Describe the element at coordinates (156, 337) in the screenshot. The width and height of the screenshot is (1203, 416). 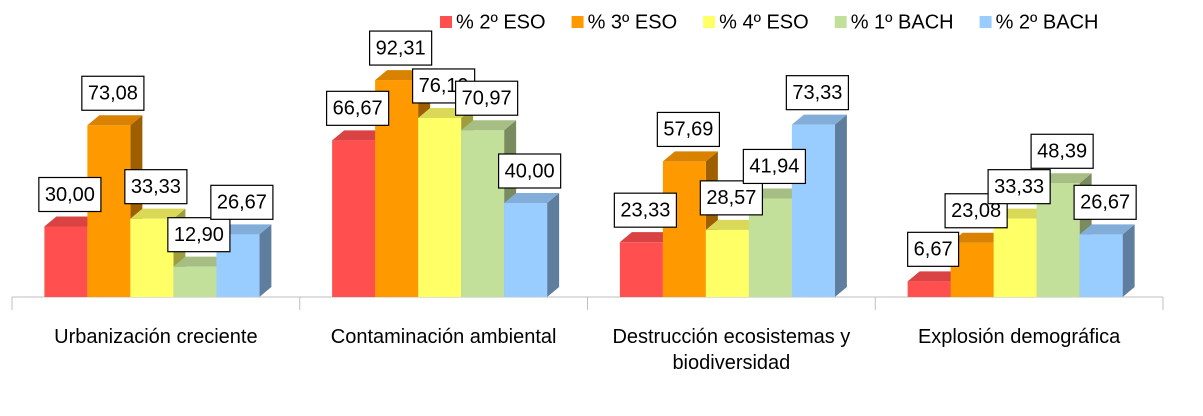
I see `x-tick-label: Urbanización creciente` at that location.